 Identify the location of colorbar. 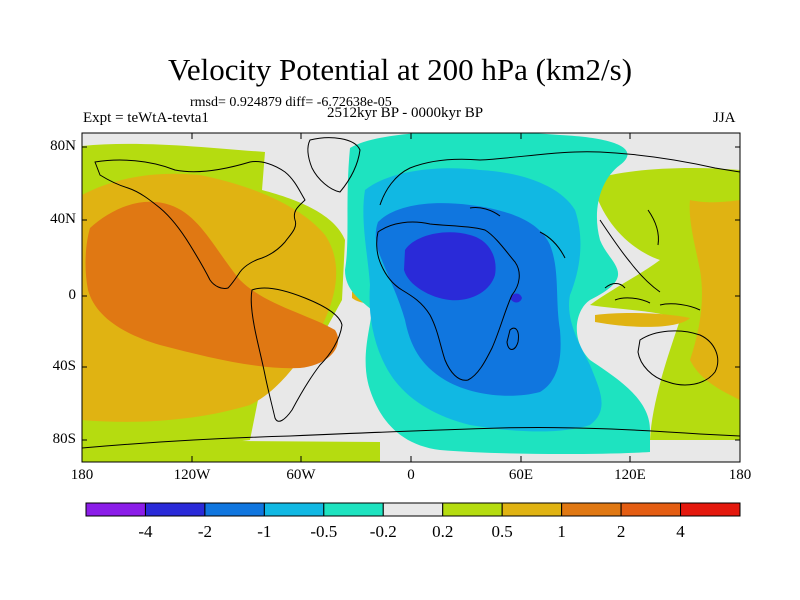
(413, 509).